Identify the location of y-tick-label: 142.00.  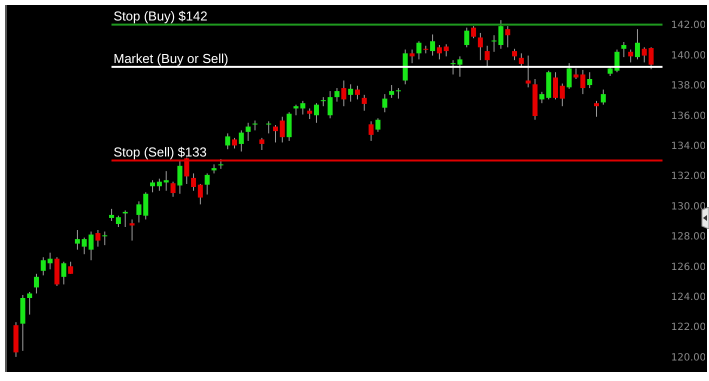
(688, 26).